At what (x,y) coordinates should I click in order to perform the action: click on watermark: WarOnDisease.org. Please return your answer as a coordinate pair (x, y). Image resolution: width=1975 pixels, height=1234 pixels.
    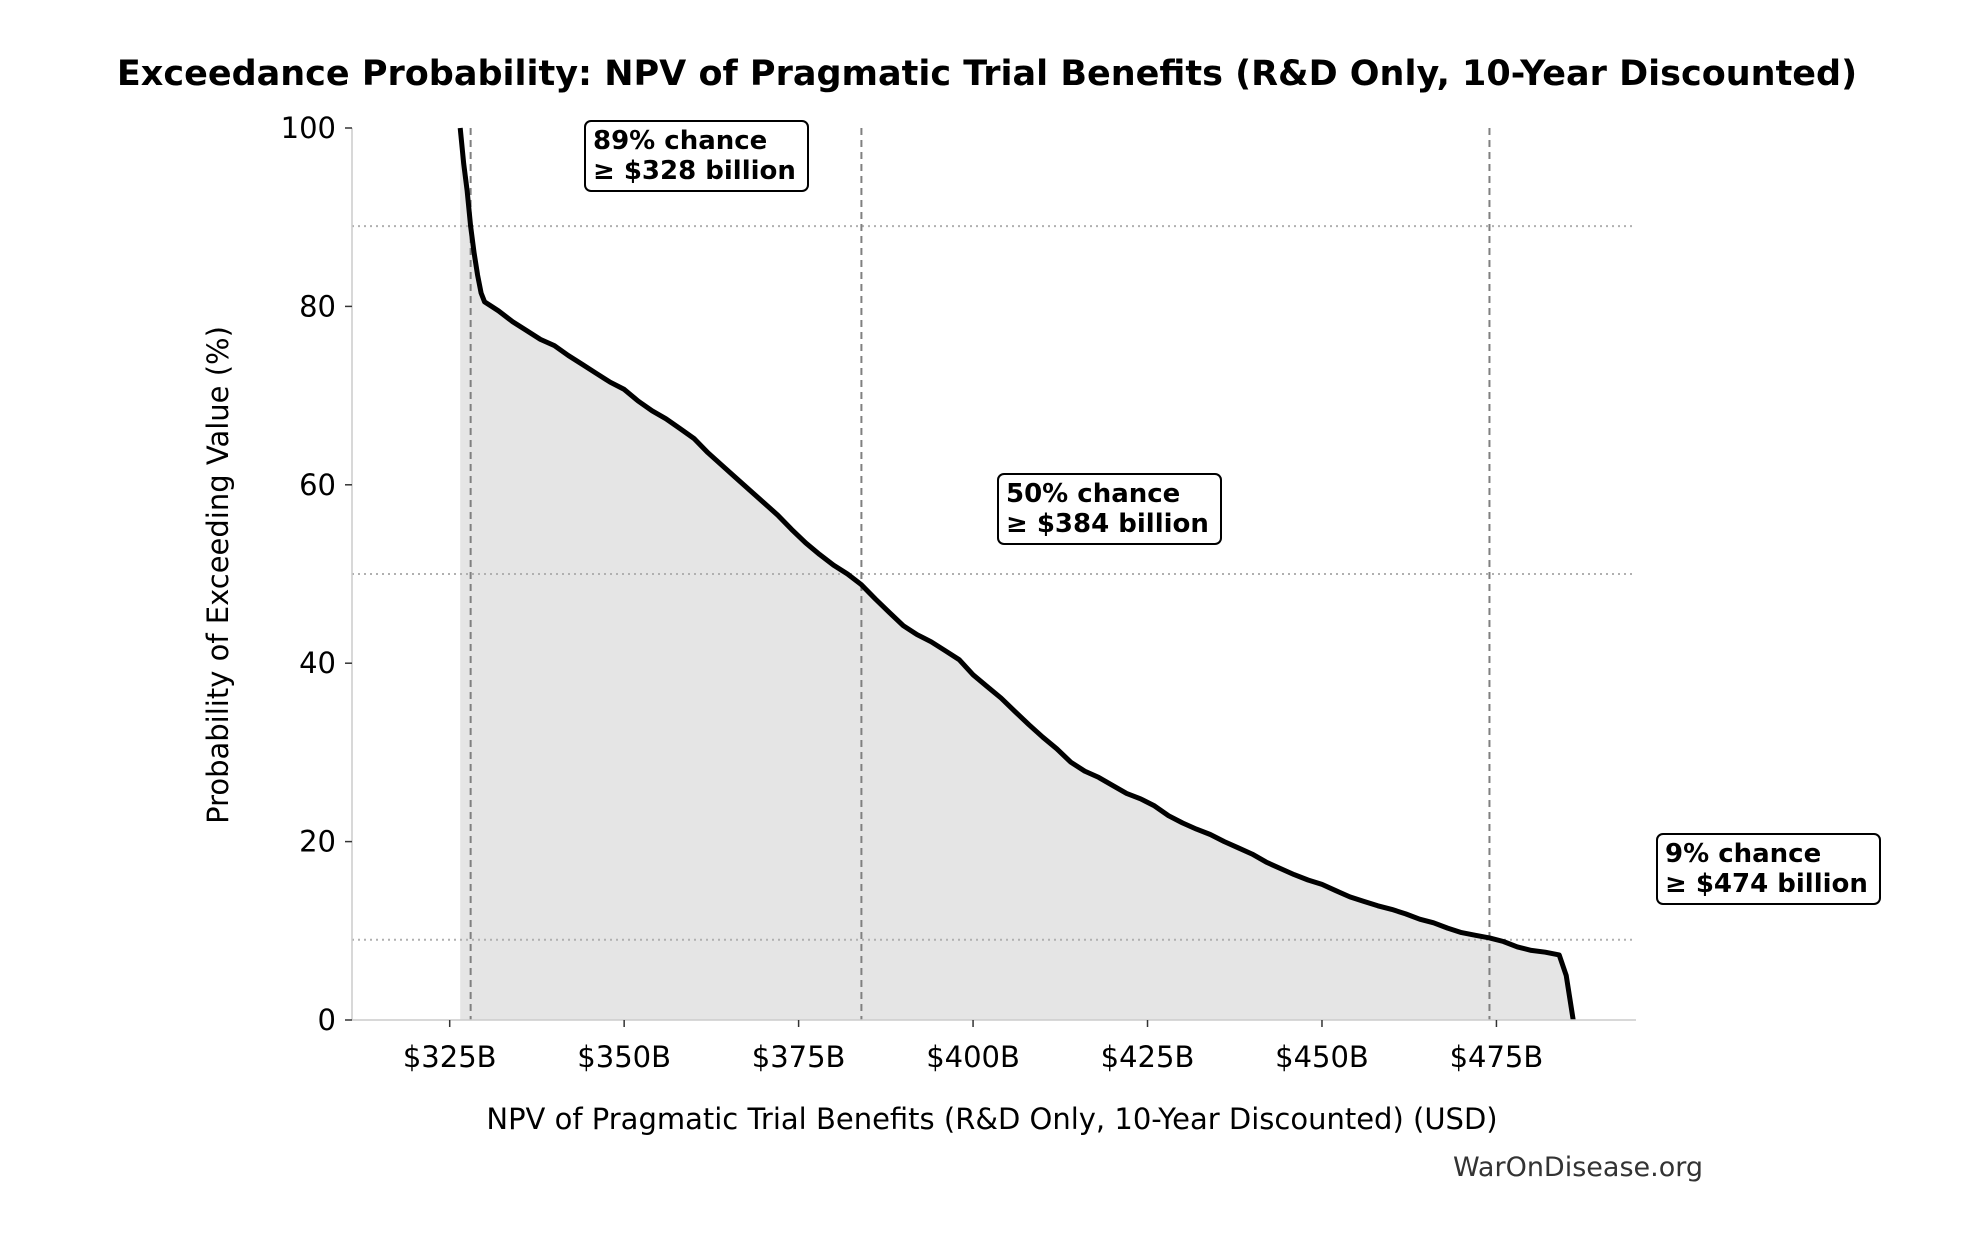
    Looking at the image, I should click on (1578, 1167).